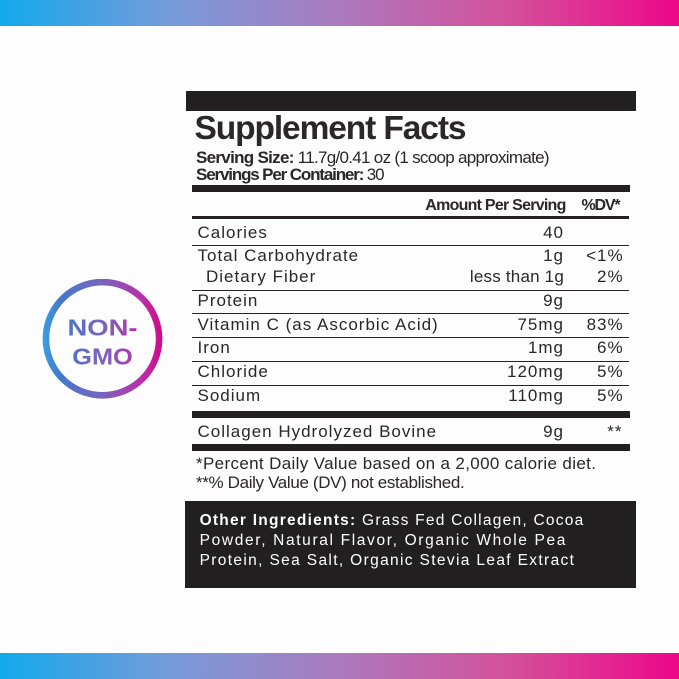 This screenshot has height=679, width=679. What do you see at coordinates (103, 327) in the screenshot?
I see `svg-text: NON-` at bounding box center [103, 327].